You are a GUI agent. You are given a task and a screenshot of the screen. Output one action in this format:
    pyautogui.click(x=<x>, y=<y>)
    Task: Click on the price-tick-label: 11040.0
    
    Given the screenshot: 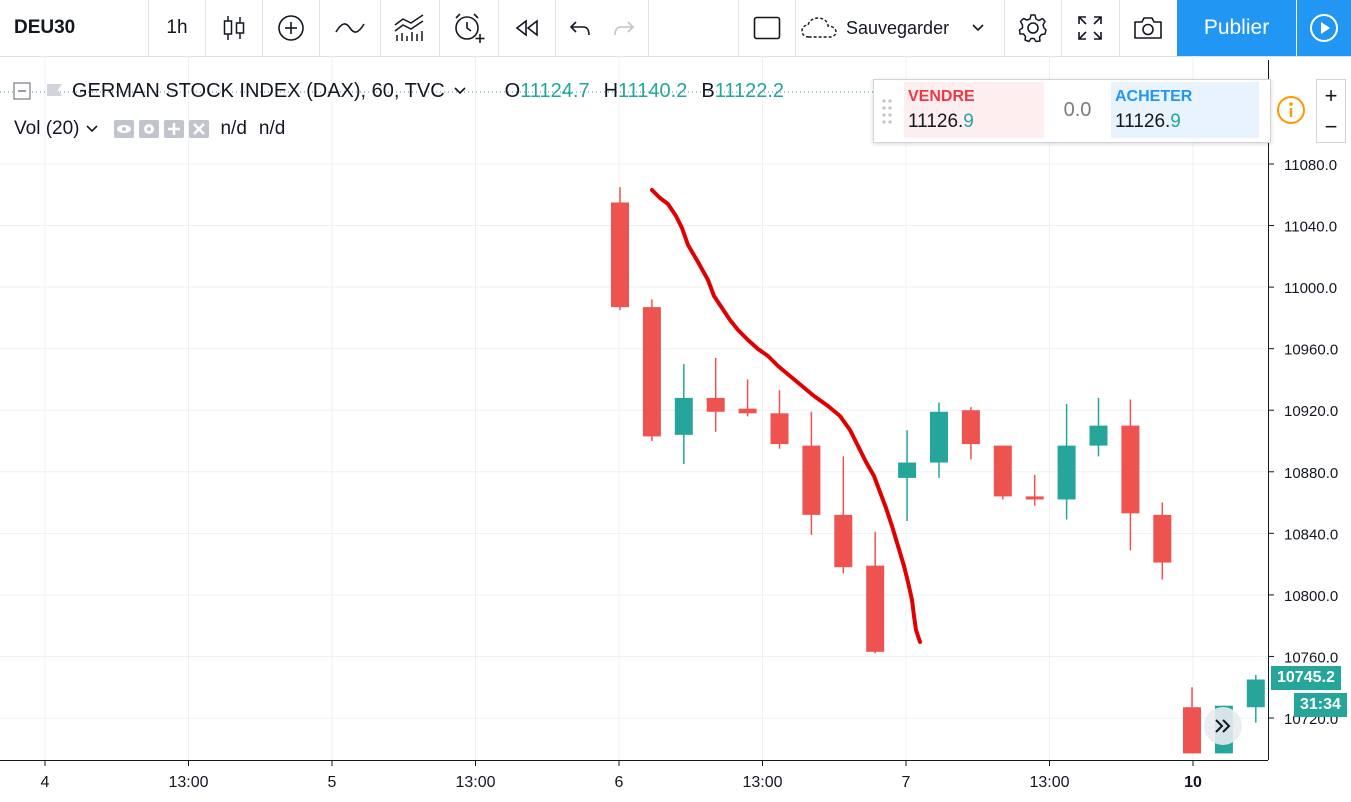 What is the action you would take?
    pyautogui.click(x=1310, y=227)
    